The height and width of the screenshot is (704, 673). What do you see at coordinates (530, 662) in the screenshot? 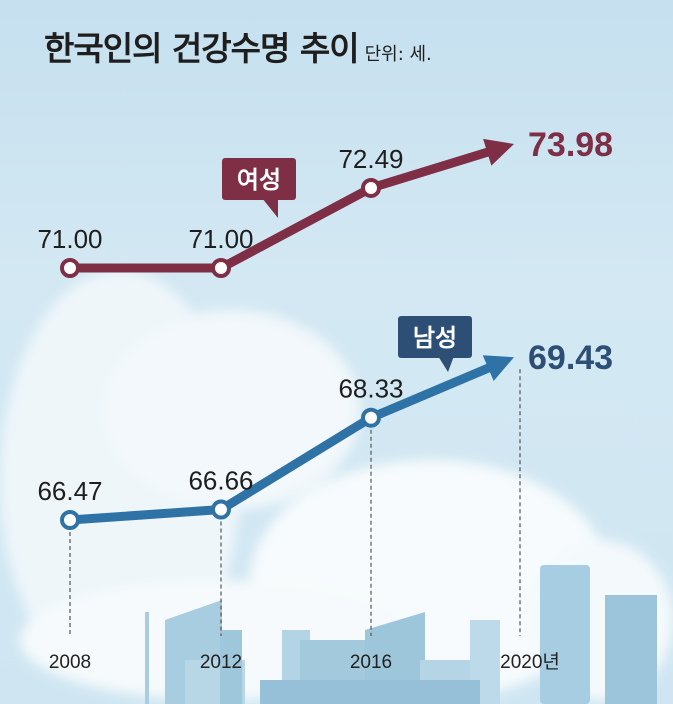
I see `x-tick-label: 2020년` at bounding box center [530, 662].